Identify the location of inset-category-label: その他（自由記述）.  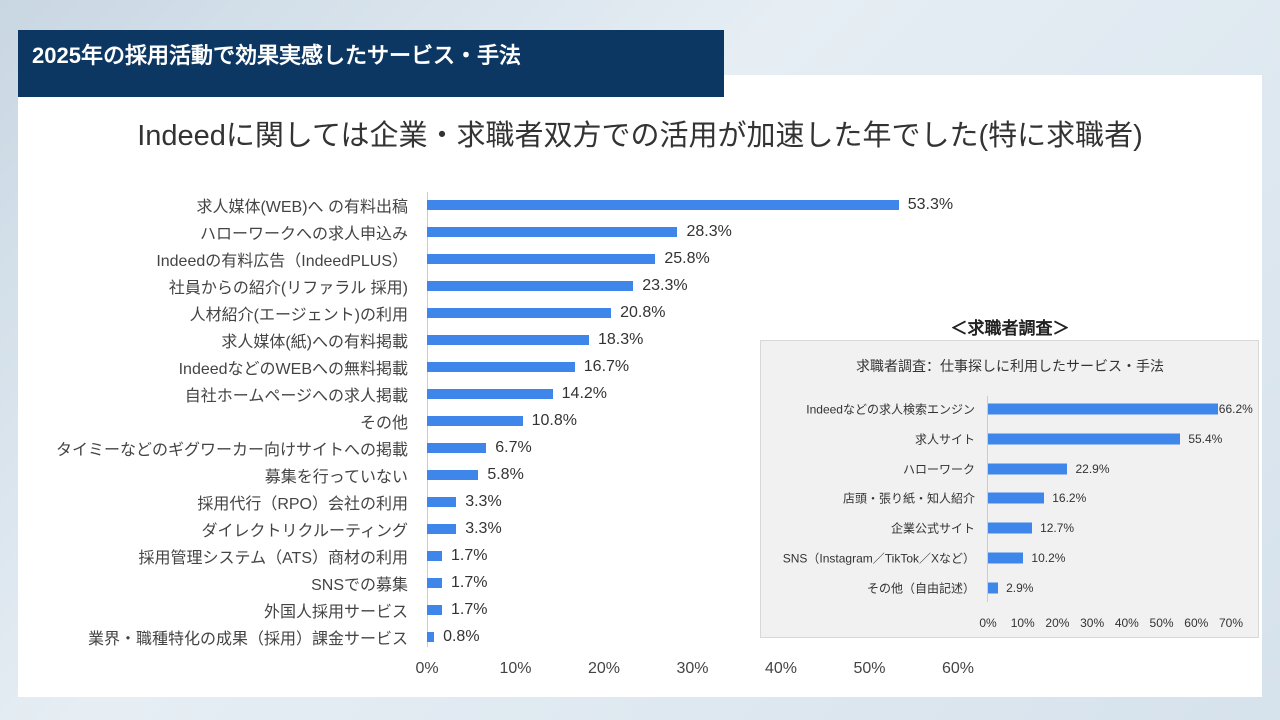
(920, 588).